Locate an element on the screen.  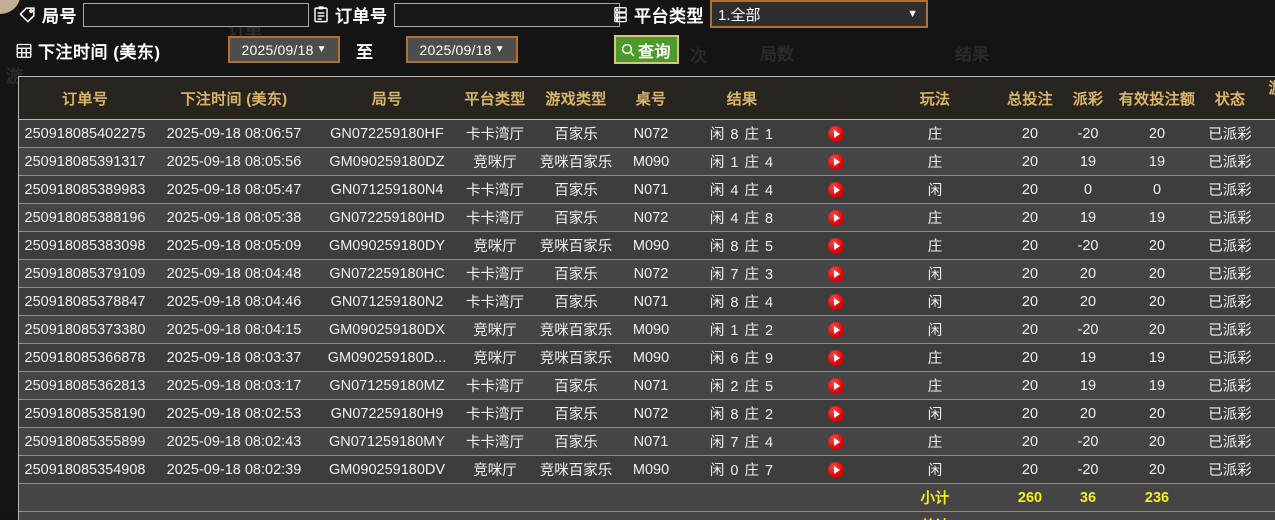
col-payout: 派彩 is located at coordinates (1088, 98).